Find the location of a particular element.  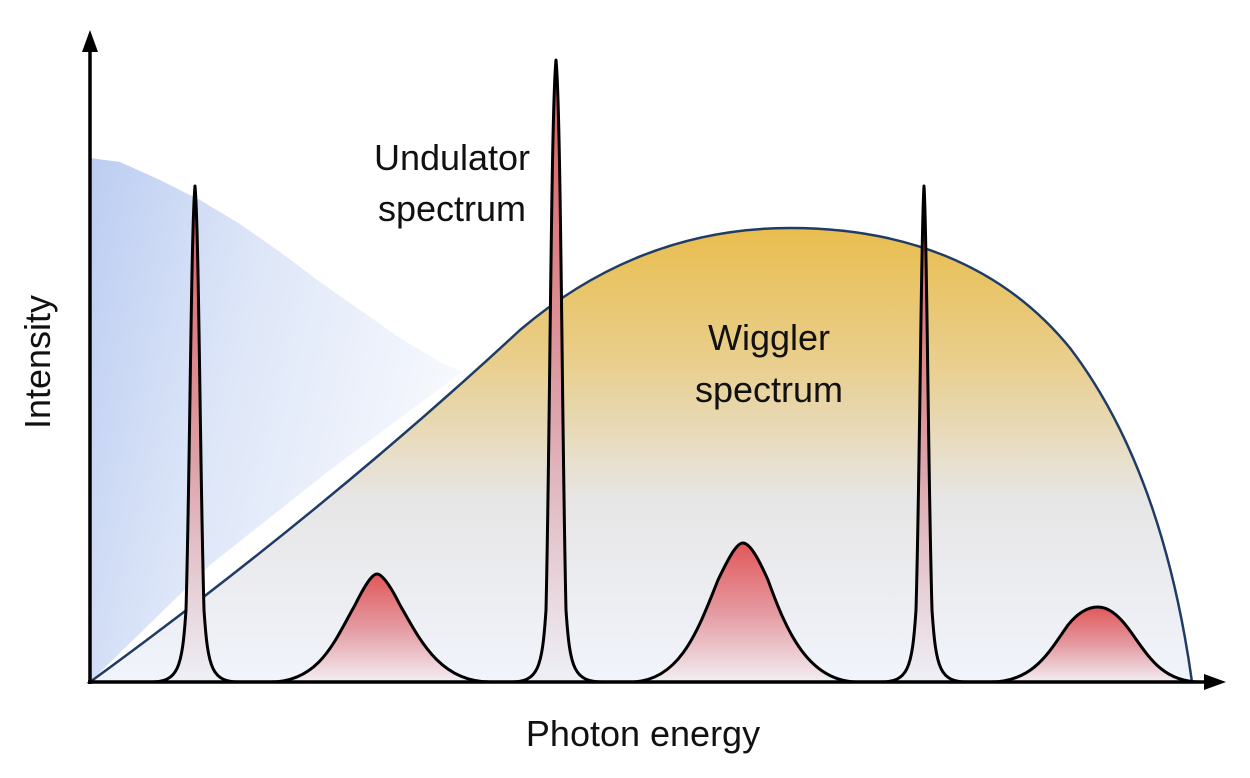

undulator-label-line1: Undulator is located at coordinates (452, 157).